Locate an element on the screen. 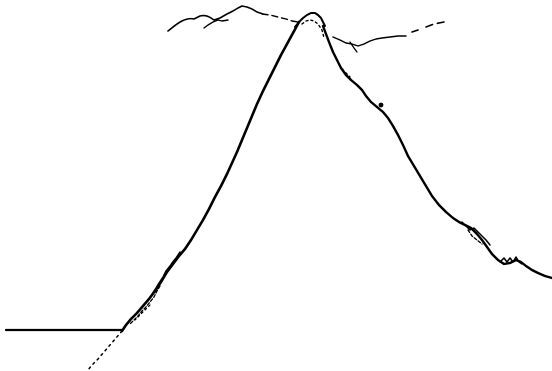 This screenshot has width=552, height=371. mountain-left-foot-texture is located at coordinates (145, 305).